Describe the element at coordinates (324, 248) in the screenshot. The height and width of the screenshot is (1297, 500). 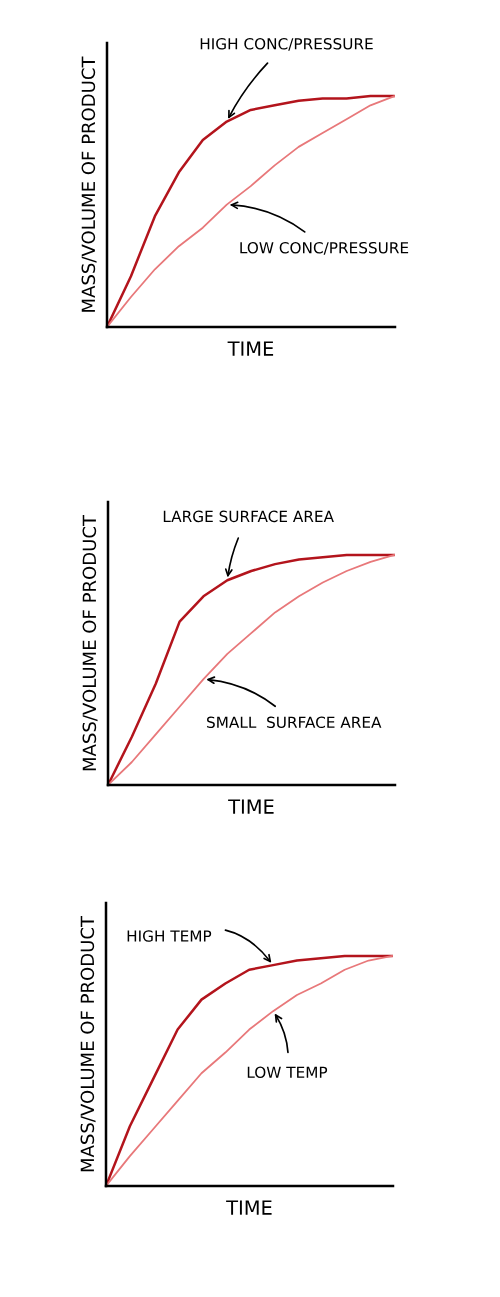
I see `text: LOW CONC/PRESSURE` at that location.